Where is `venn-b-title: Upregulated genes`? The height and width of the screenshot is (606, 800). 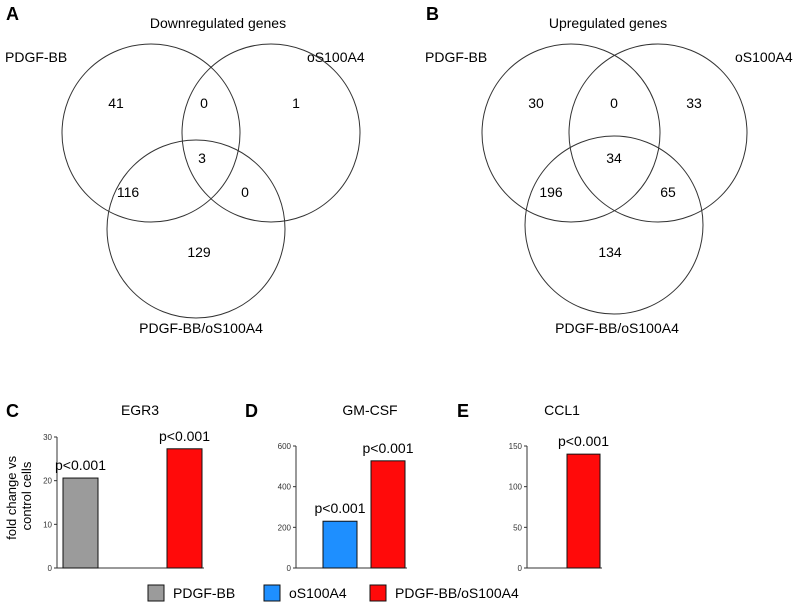 venn-b-title: Upregulated genes is located at coordinates (608, 23).